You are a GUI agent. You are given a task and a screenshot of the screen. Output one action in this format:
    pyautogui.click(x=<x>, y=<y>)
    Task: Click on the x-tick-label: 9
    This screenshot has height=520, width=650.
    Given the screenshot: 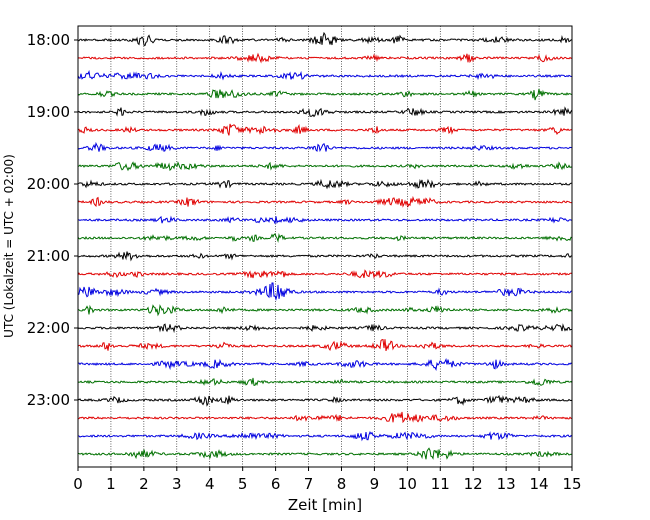 What is the action you would take?
    pyautogui.click(x=375, y=484)
    